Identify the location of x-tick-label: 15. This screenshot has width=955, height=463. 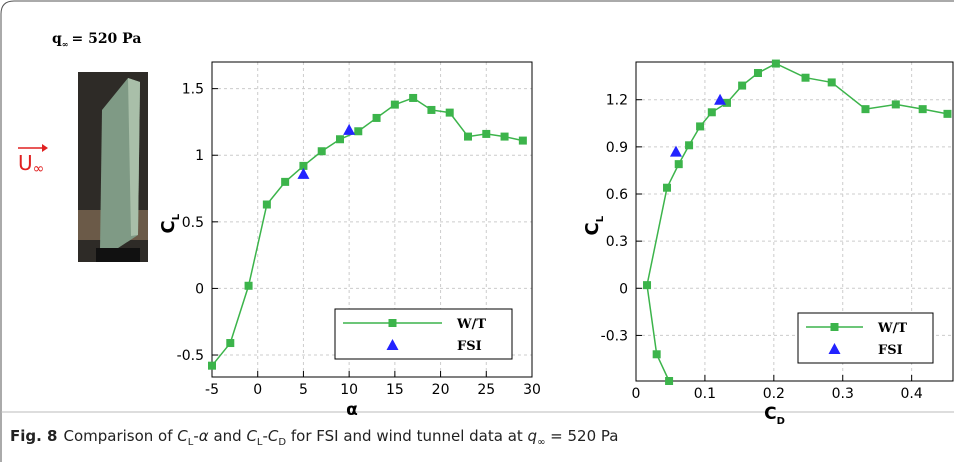
(395, 390).